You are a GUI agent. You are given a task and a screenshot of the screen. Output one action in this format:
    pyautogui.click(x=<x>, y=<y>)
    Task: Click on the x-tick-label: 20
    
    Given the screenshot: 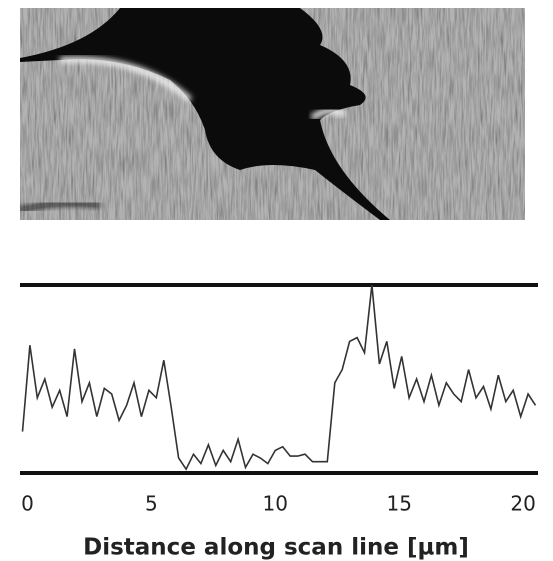 What is the action you would take?
    pyautogui.click(x=522, y=504)
    